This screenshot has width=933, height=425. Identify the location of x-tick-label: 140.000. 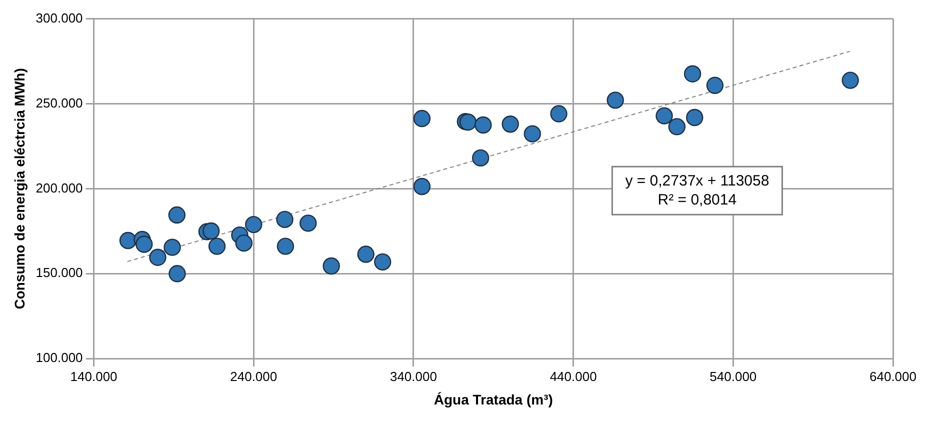
(94, 376).